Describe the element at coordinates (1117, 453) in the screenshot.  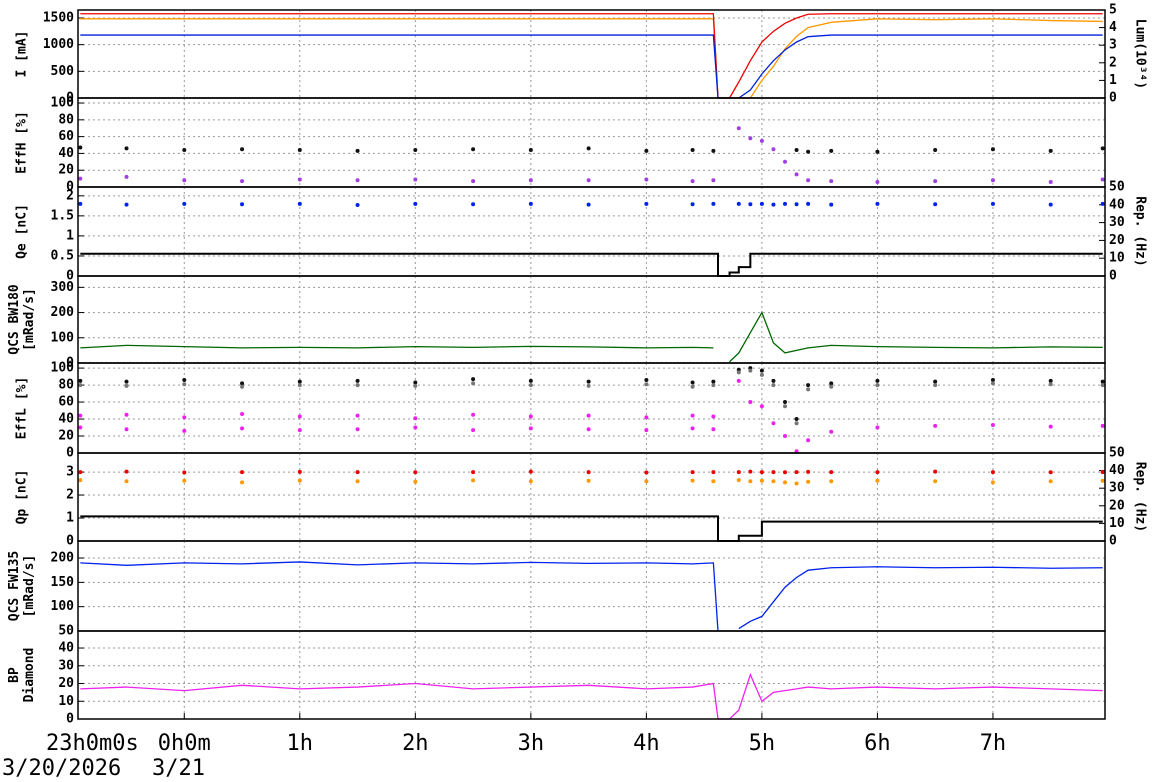
I see `y2-tick-label: 50` at that location.